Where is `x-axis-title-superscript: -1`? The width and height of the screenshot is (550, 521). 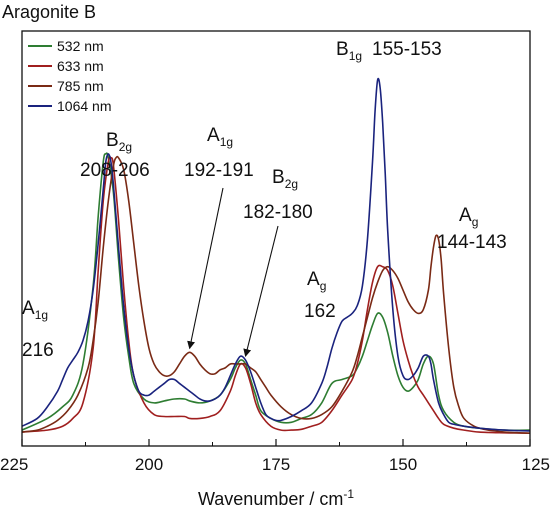 x-axis-title-superscript: -1 is located at coordinates (348, 494).